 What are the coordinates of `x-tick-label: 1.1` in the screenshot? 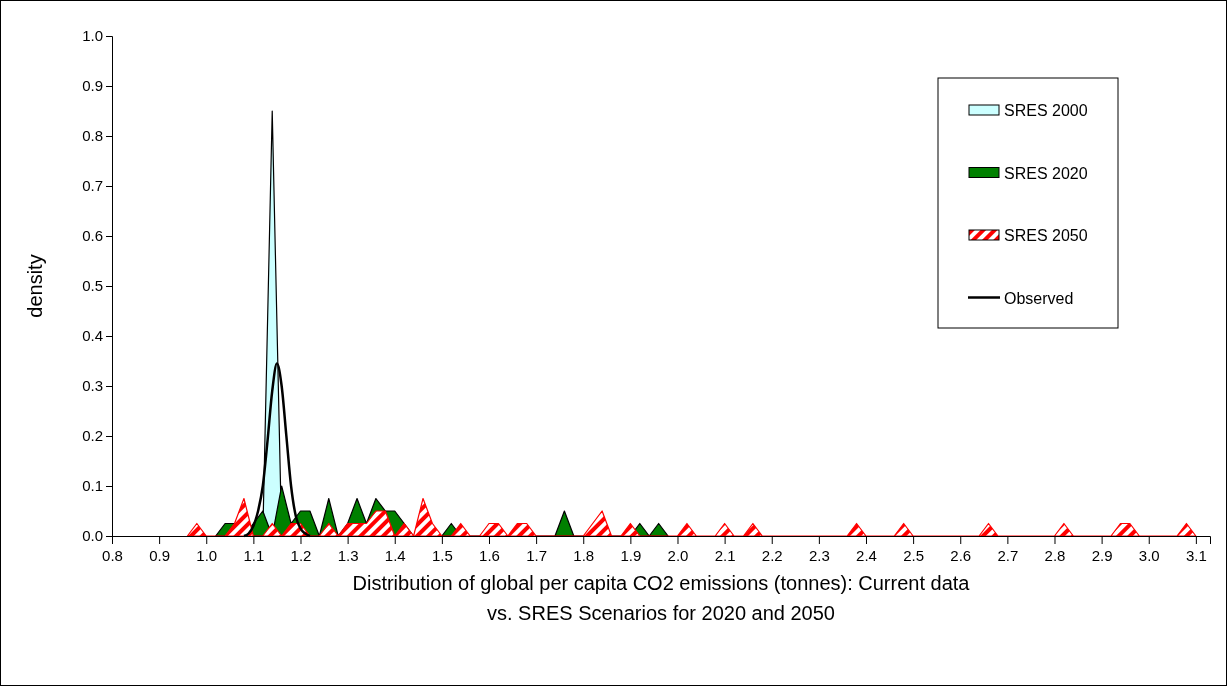 It's located at (254, 555).